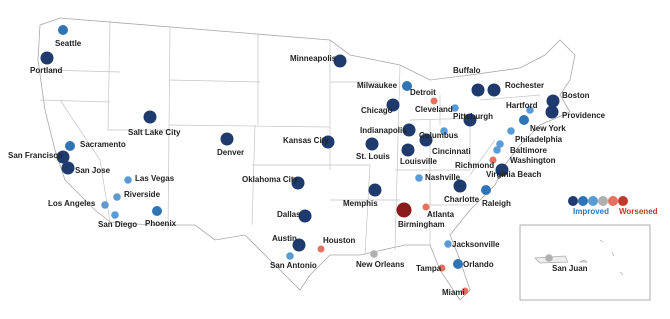  I want to click on city-label: Dallas, so click(289, 214).